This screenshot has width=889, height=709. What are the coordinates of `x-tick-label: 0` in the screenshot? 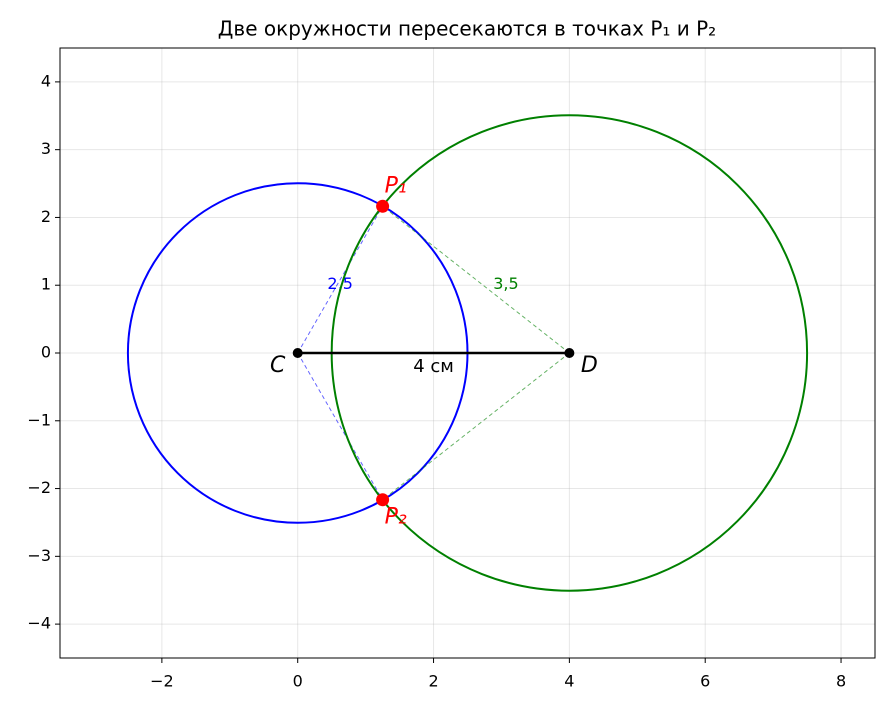 It's located at (298, 681).